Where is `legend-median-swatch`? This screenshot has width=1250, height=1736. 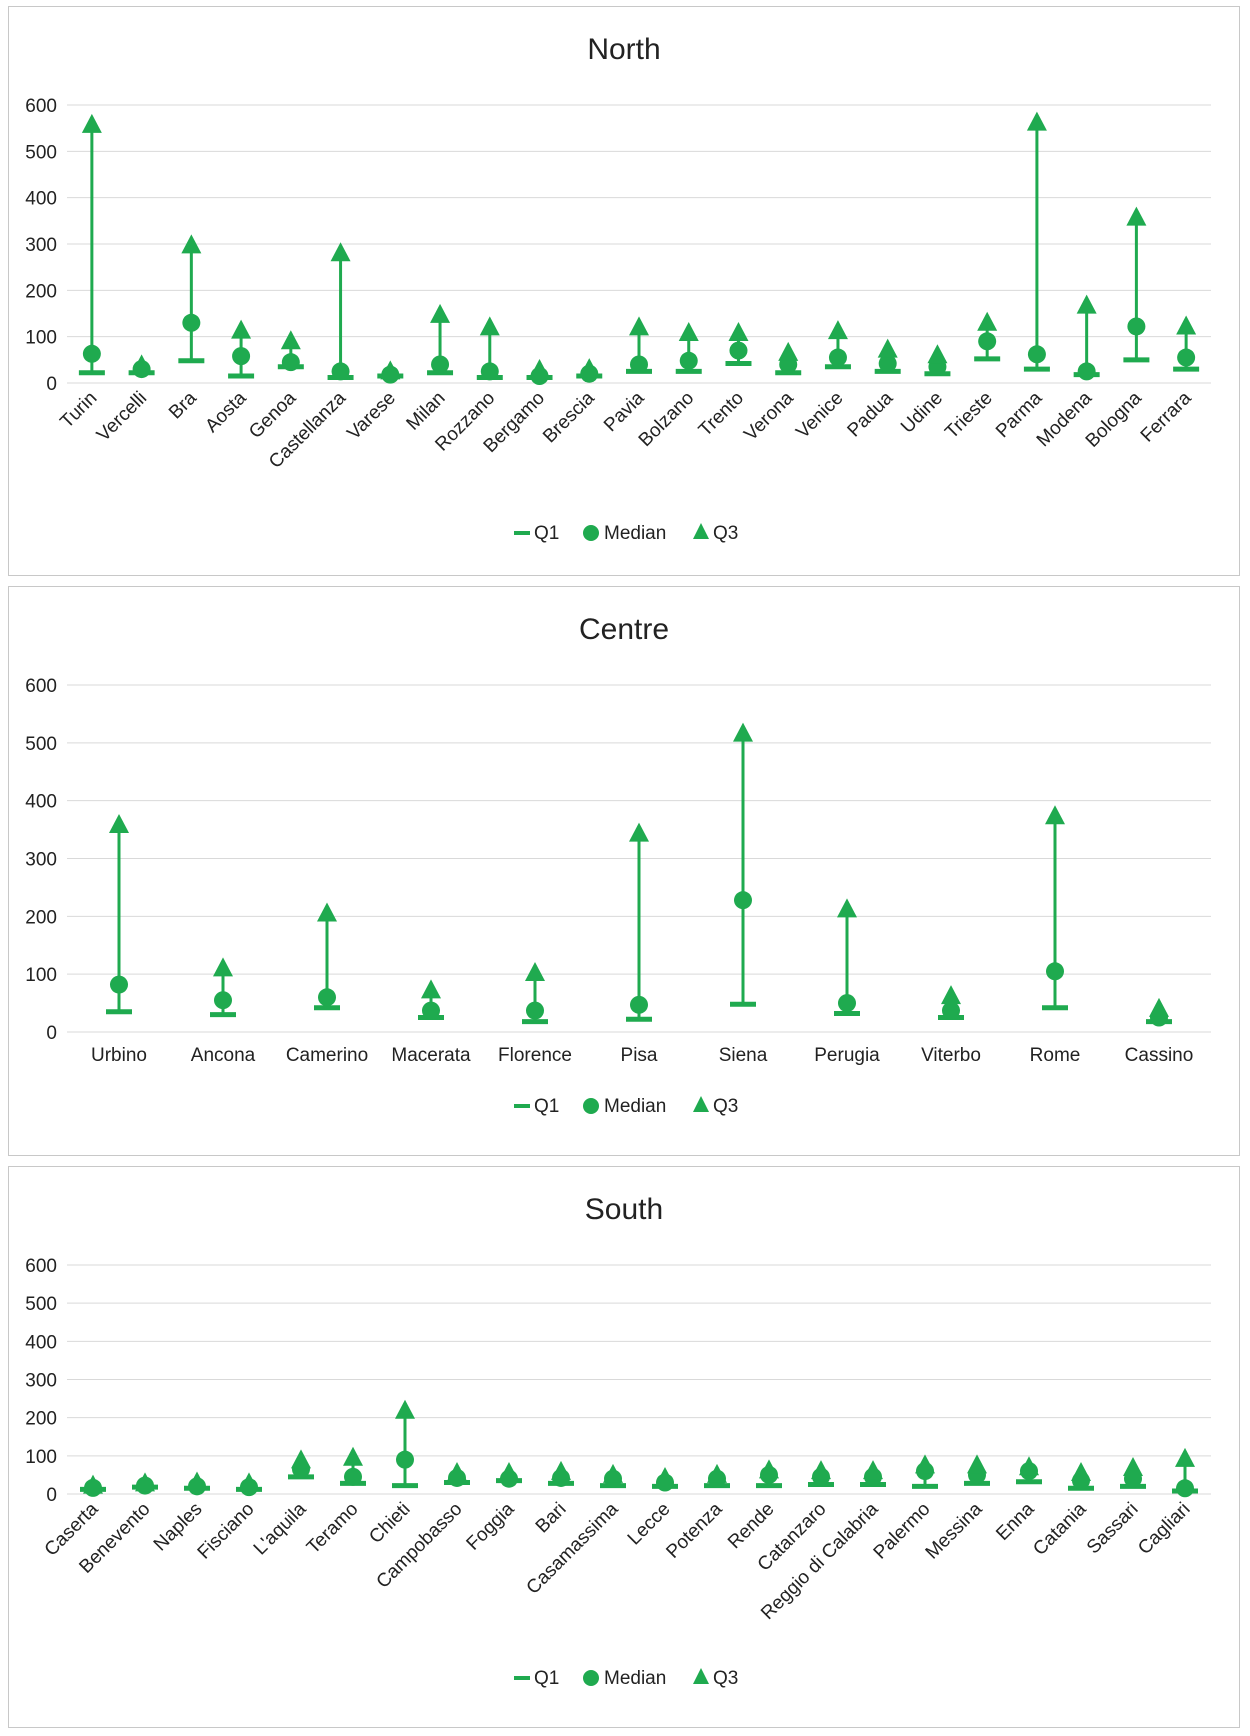 legend-median-swatch is located at coordinates (591, 533).